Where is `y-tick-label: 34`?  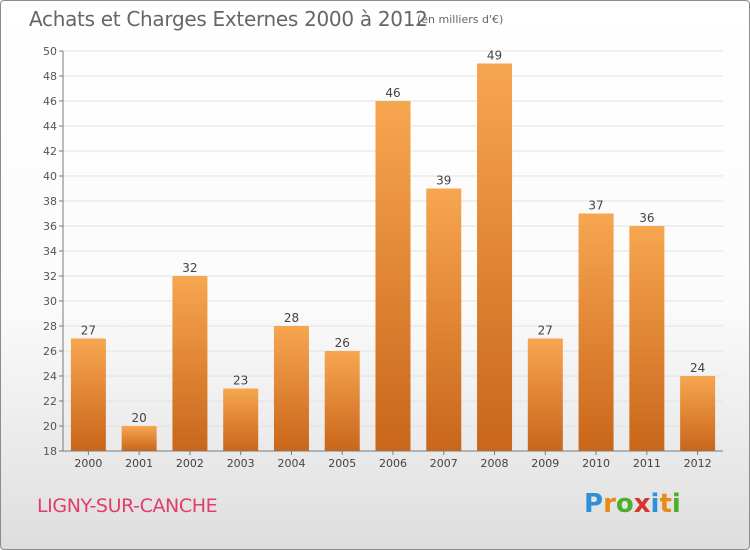 y-tick-label: 34 is located at coordinates (50, 251).